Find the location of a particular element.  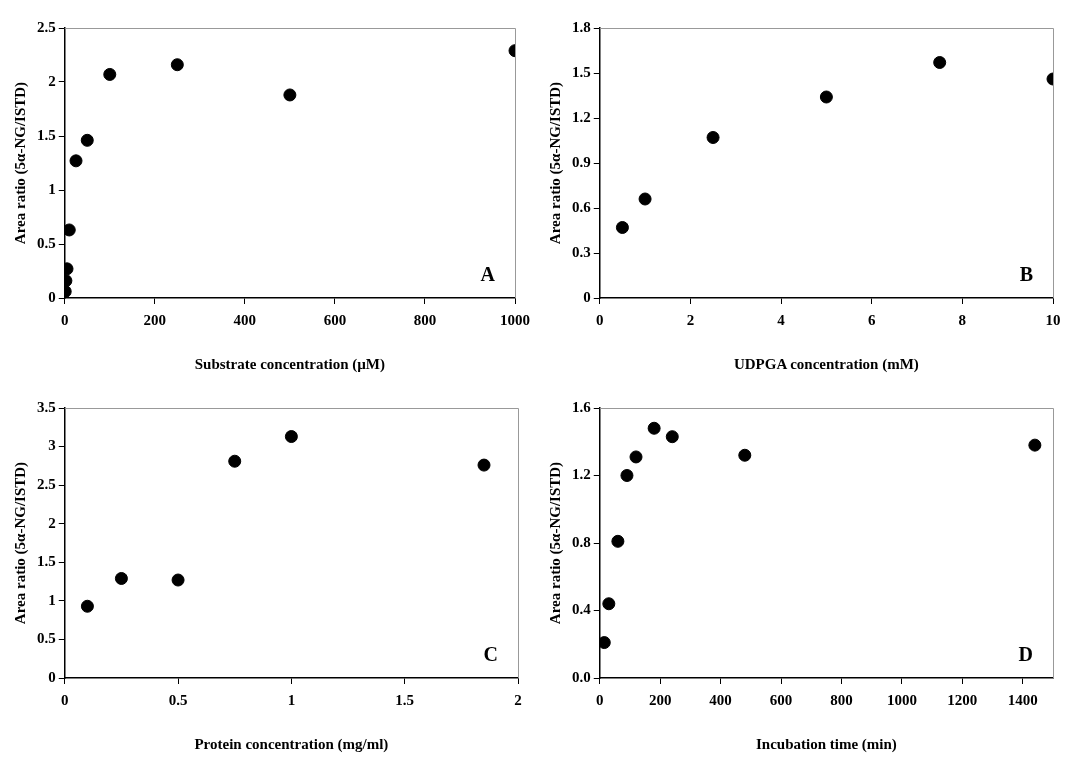

y-tick-label: 0.9 is located at coordinates (581, 161).